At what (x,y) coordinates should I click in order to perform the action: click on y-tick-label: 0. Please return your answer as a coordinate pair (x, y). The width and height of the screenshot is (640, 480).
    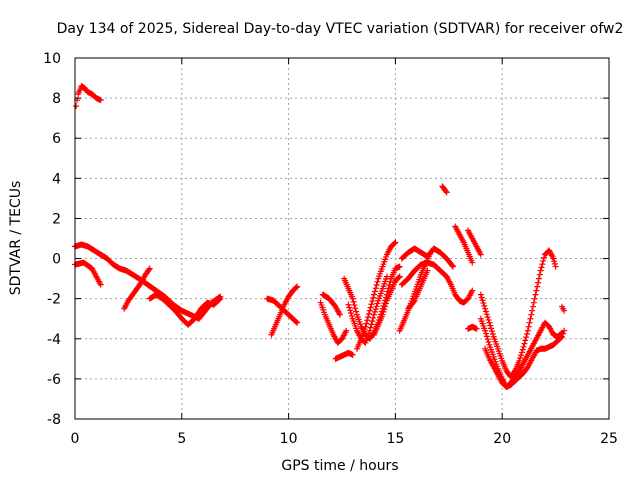
    Looking at the image, I should click on (56, 260).